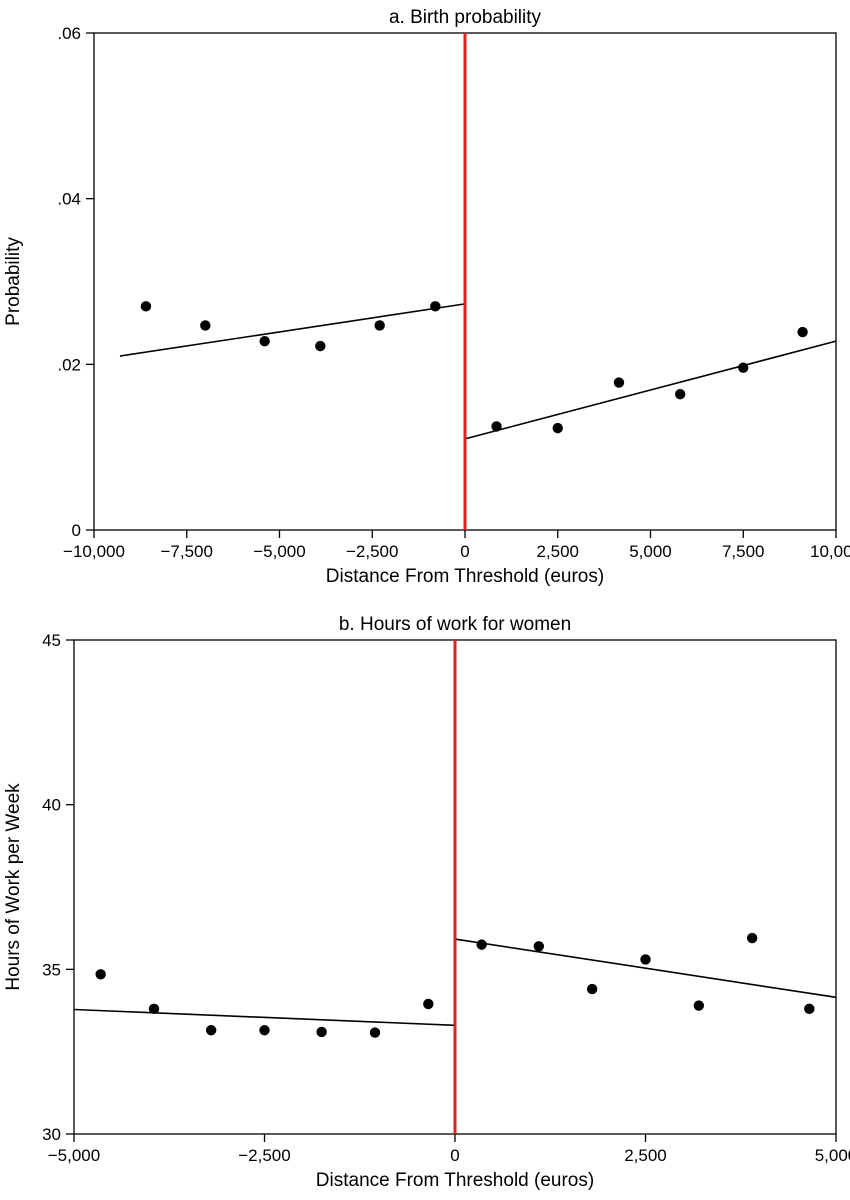  I want to click on panel-a-x-tick-label: −7,500, so click(187, 551).